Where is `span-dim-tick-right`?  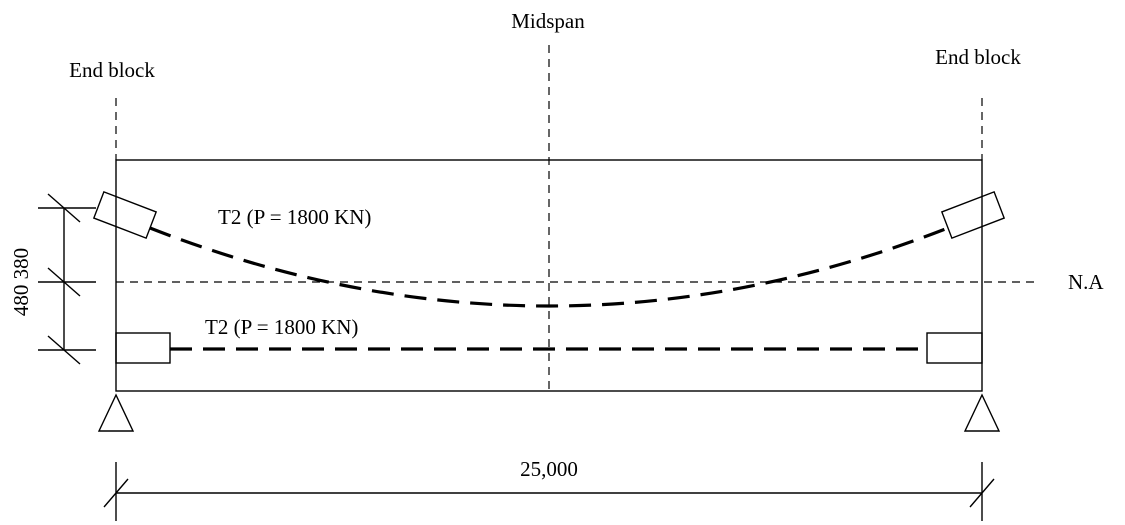
span-dim-tick-right is located at coordinates (982, 493).